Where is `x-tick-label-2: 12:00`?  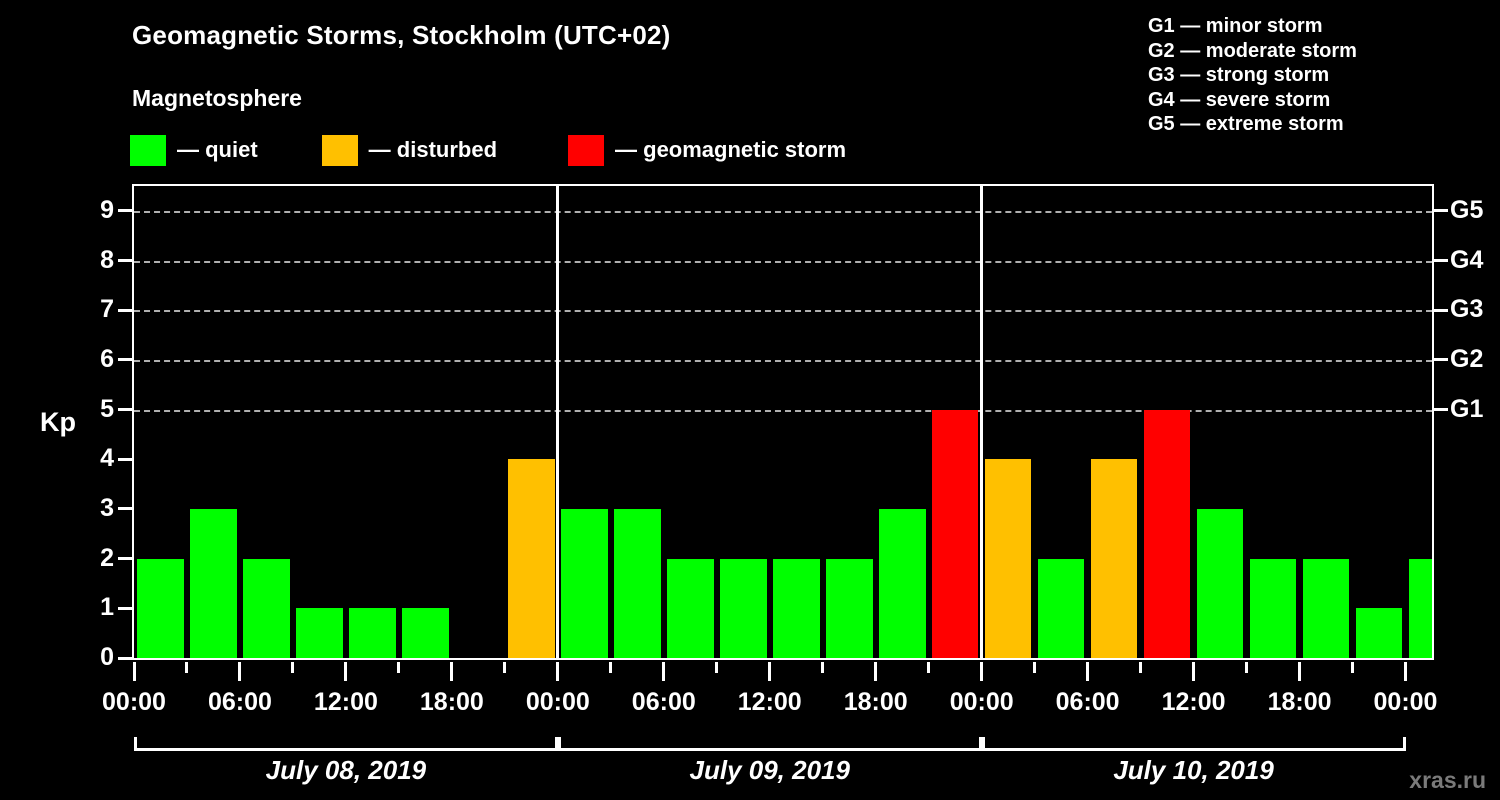
x-tick-label-2: 12:00 is located at coordinates (345, 702).